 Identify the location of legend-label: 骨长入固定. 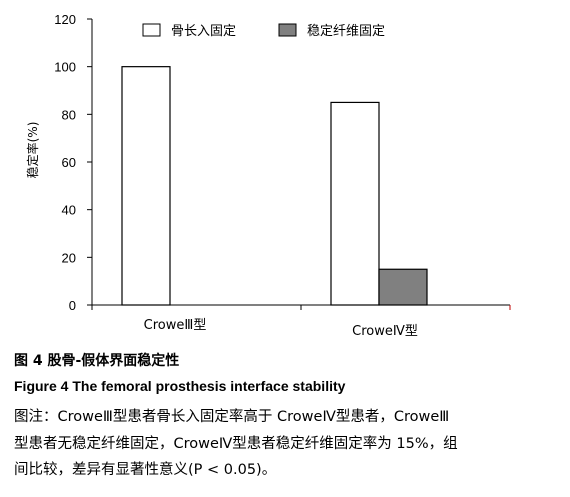
(203, 31).